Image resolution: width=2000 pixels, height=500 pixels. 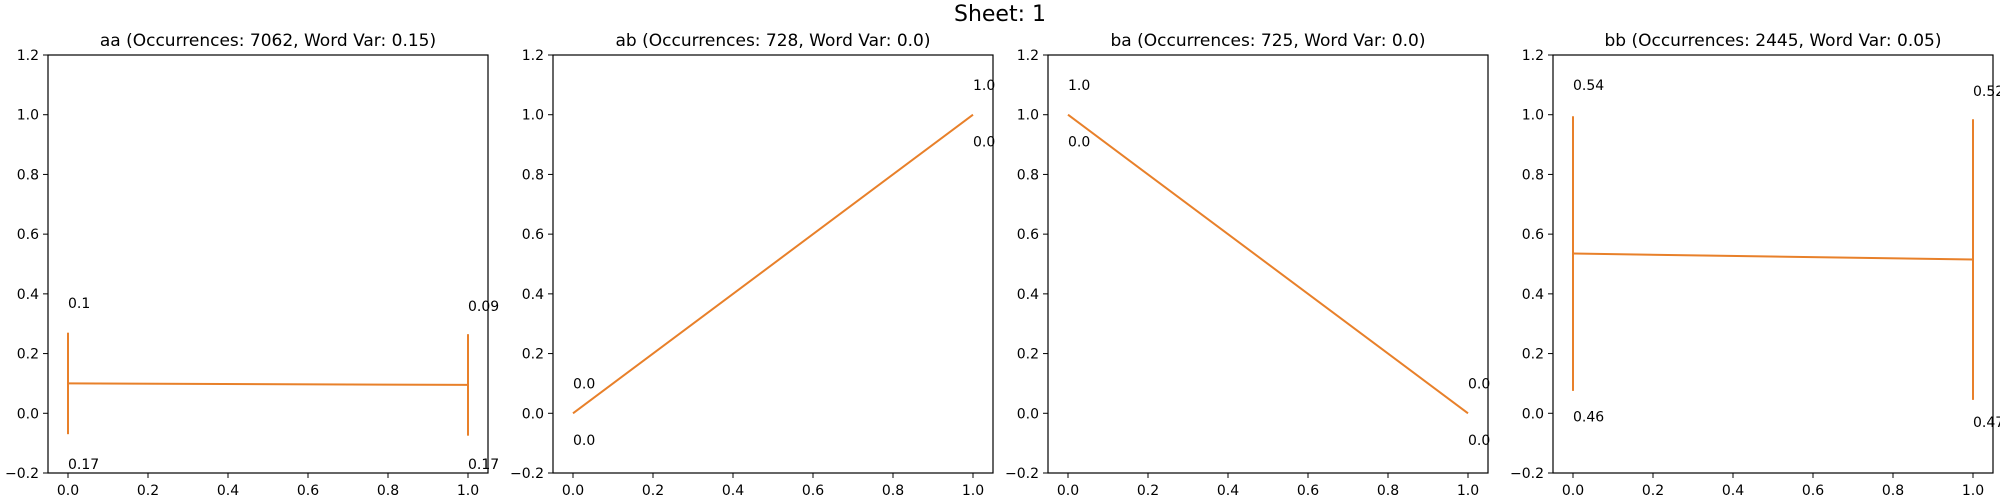 What do you see at coordinates (483, 307) in the screenshot?
I see `data-annotation: 0.09` at bounding box center [483, 307].